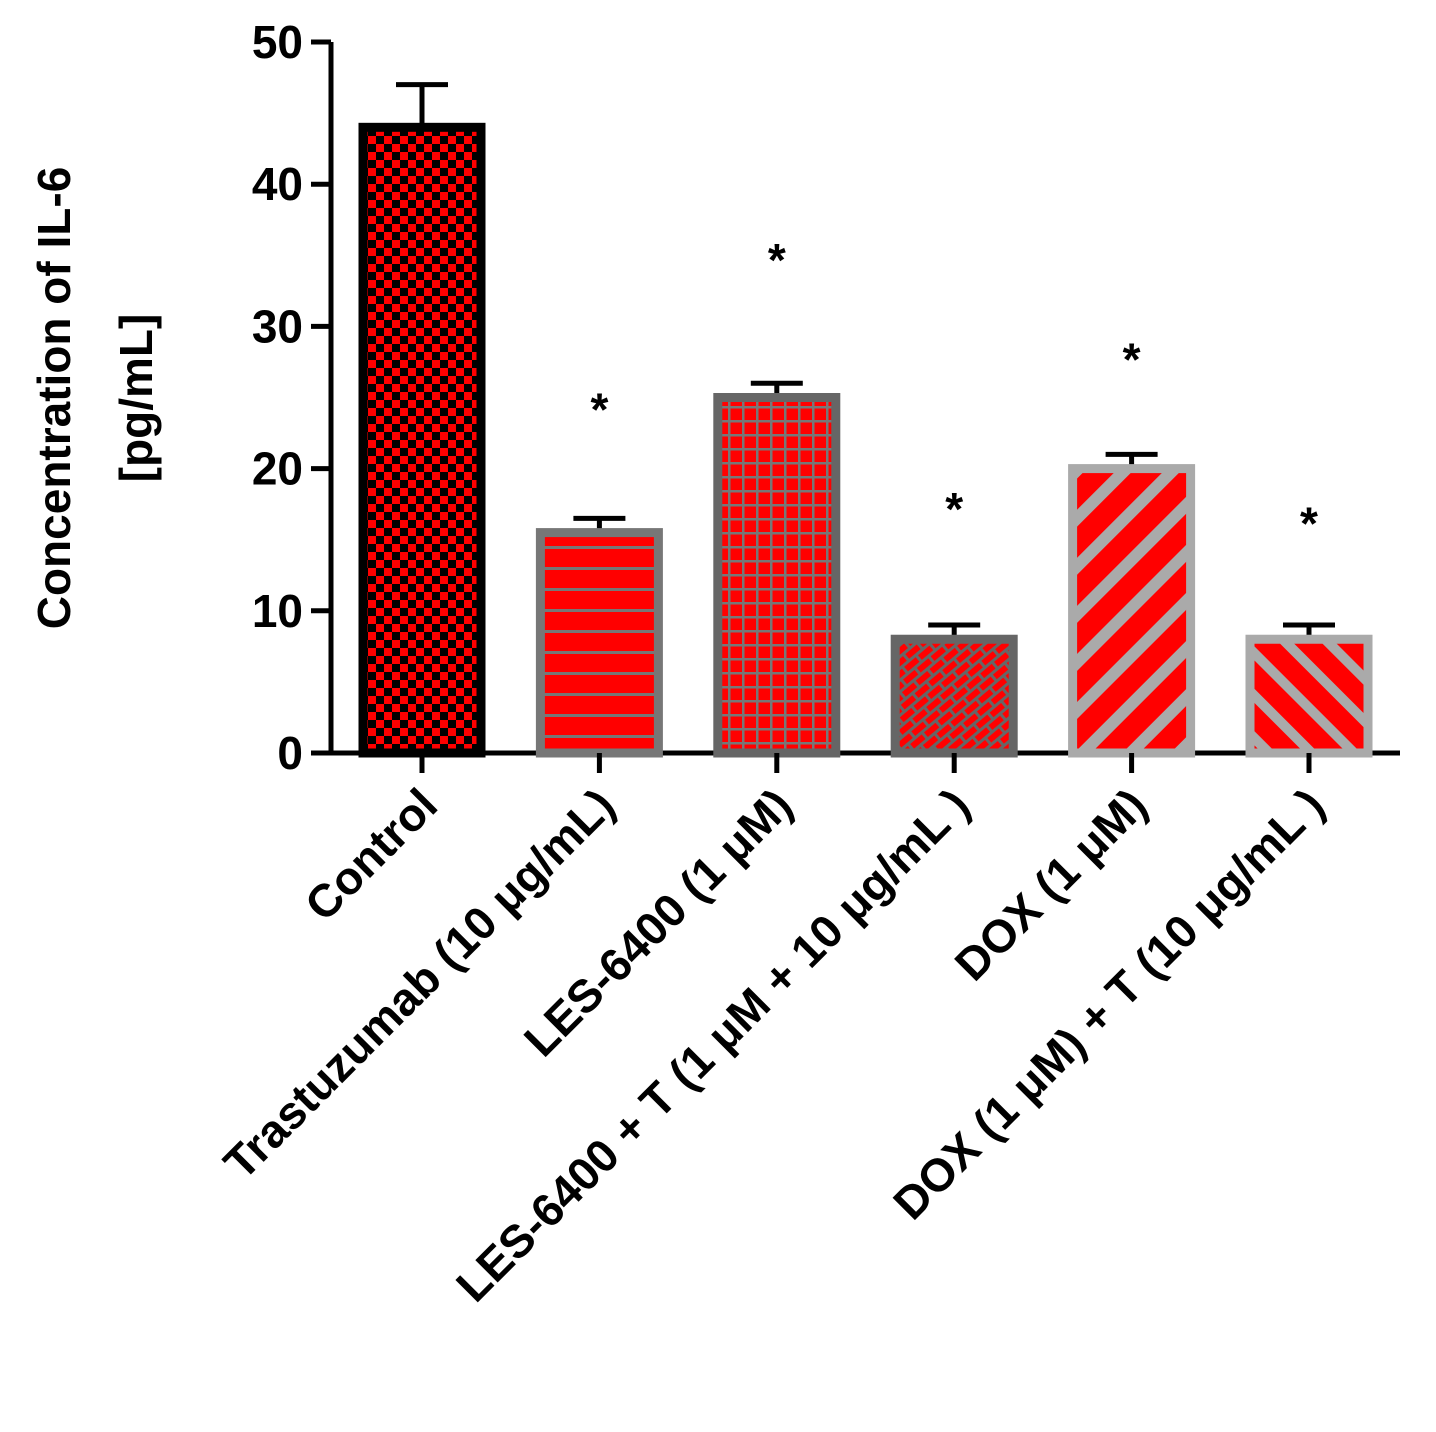 The width and height of the screenshot is (1436, 1432). Describe the element at coordinates (277, 42) in the screenshot. I see `y-tick-label: 50` at that location.